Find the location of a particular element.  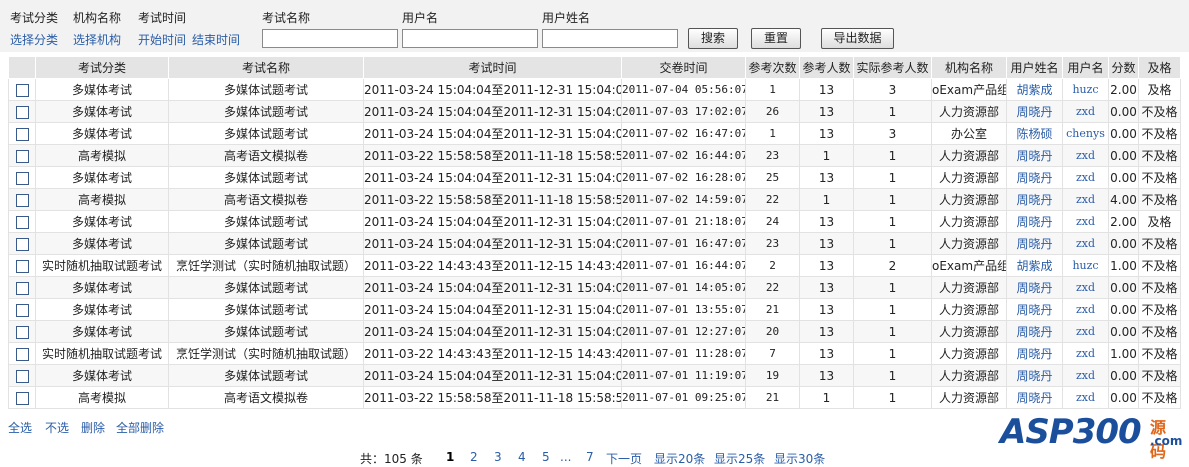

table-cell: 7 is located at coordinates (772, 353).